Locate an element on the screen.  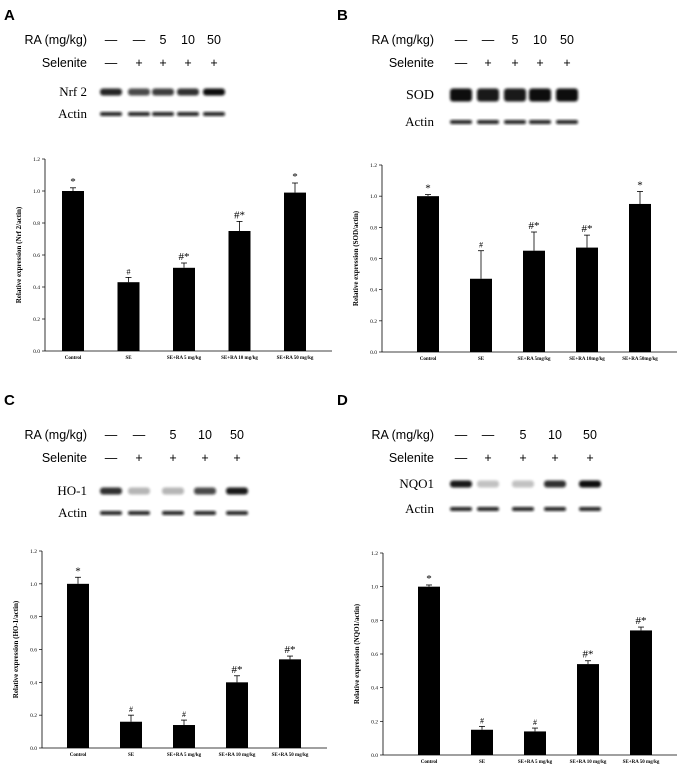
x-category-label: SE+RA 50mg/kg is located at coordinates (640, 359).